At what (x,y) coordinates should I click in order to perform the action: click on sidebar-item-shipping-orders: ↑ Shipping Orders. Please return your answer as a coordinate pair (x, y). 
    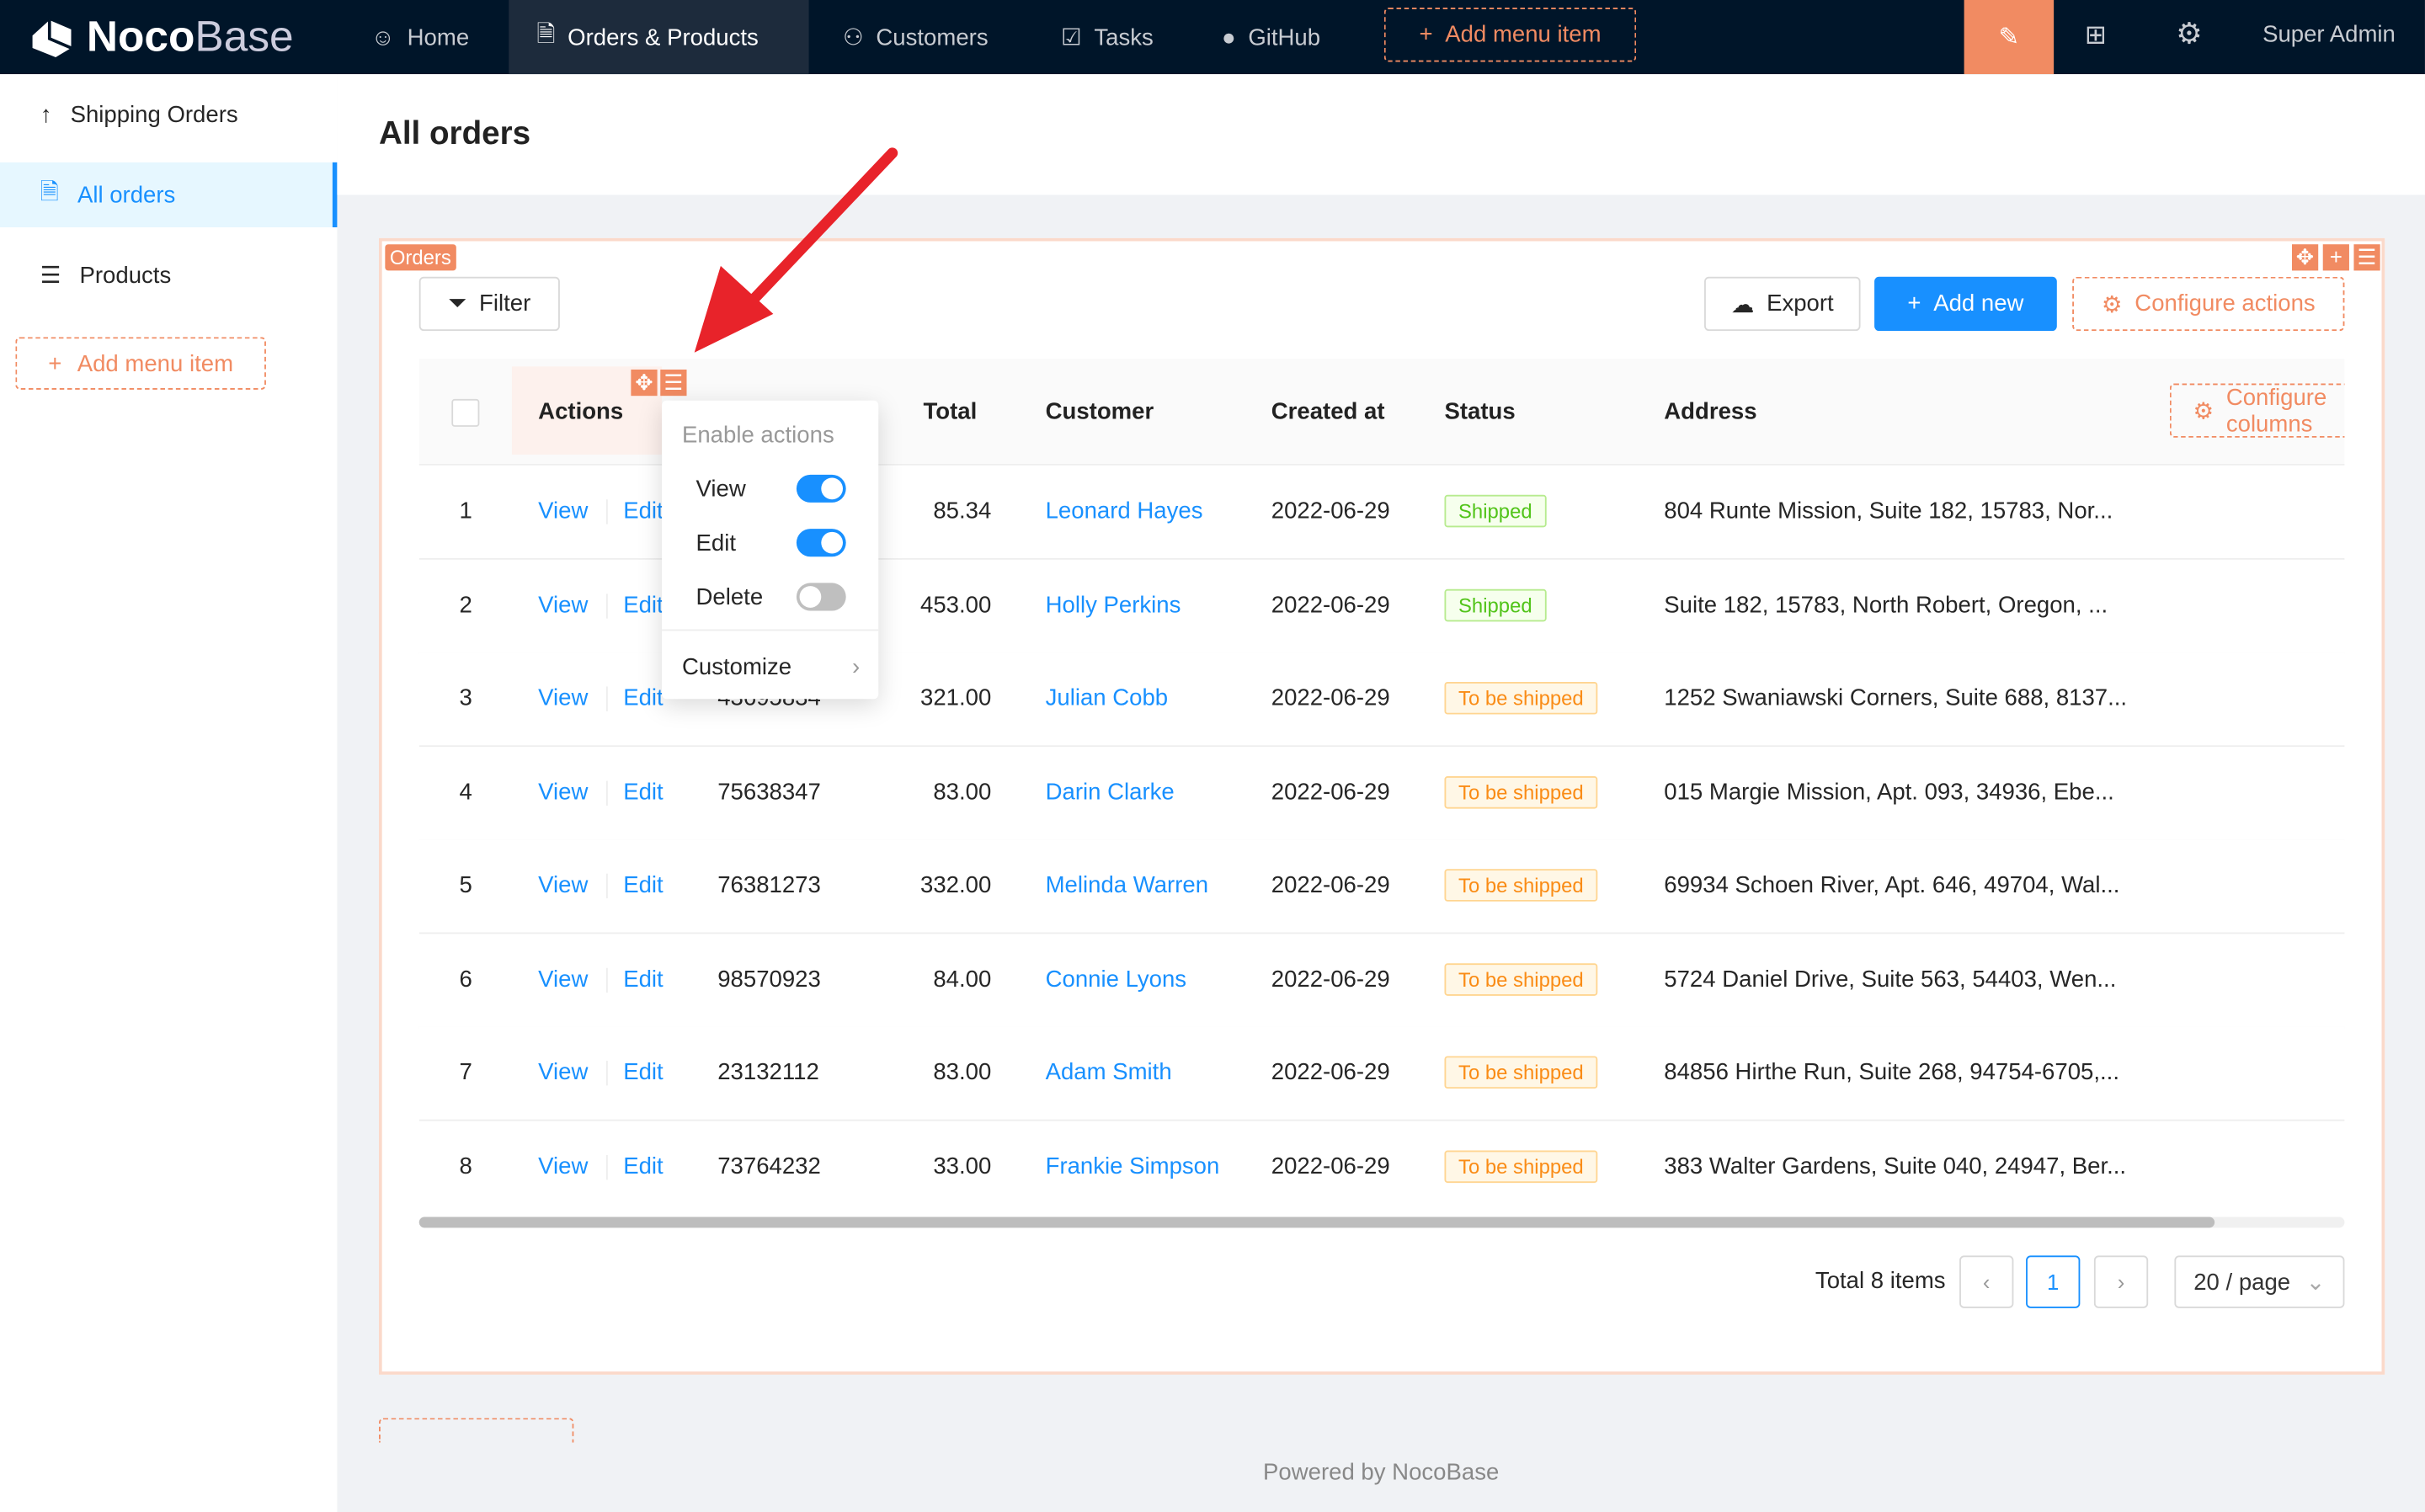
    Looking at the image, I should click on (168, 114).